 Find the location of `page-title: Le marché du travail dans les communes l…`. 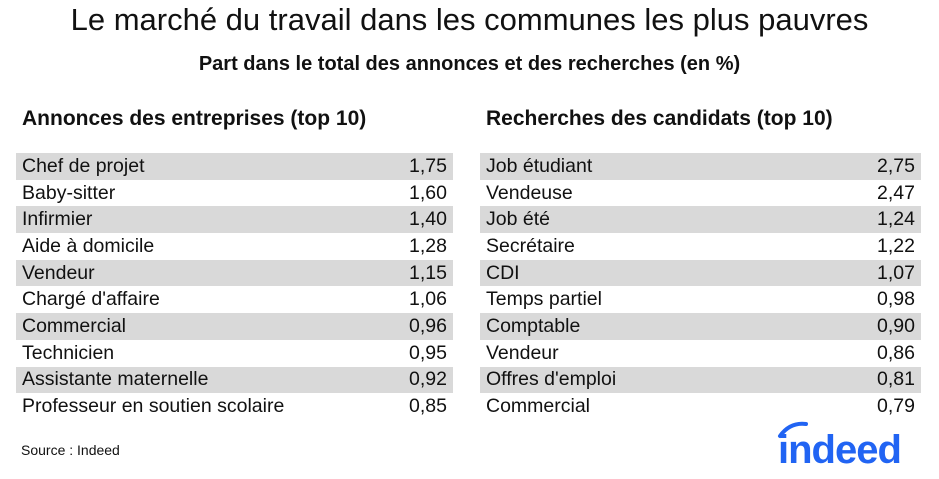

page-title: Le marché du travail dans les communes l… is located at coordinates (469, 19).